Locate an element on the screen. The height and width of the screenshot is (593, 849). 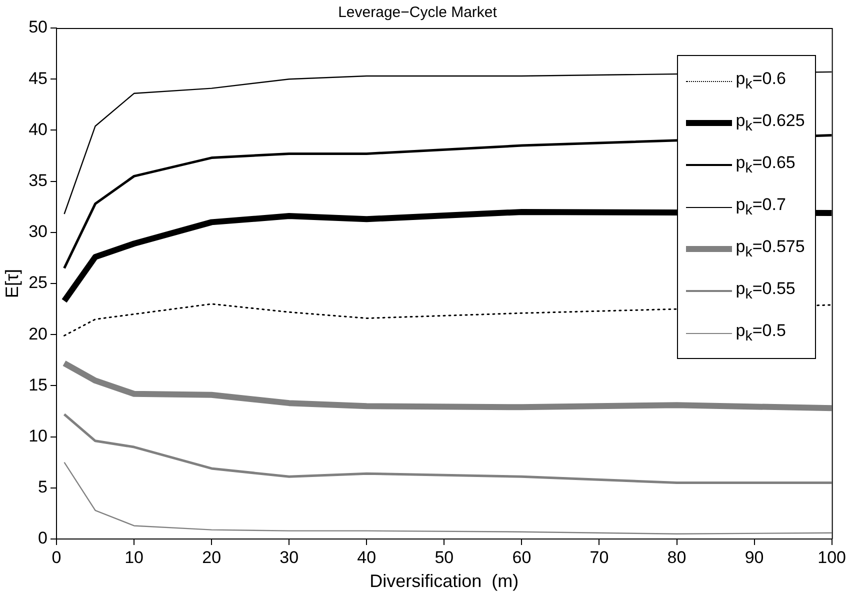
y-tick-label: 5 is located at coordinates (43, 487).